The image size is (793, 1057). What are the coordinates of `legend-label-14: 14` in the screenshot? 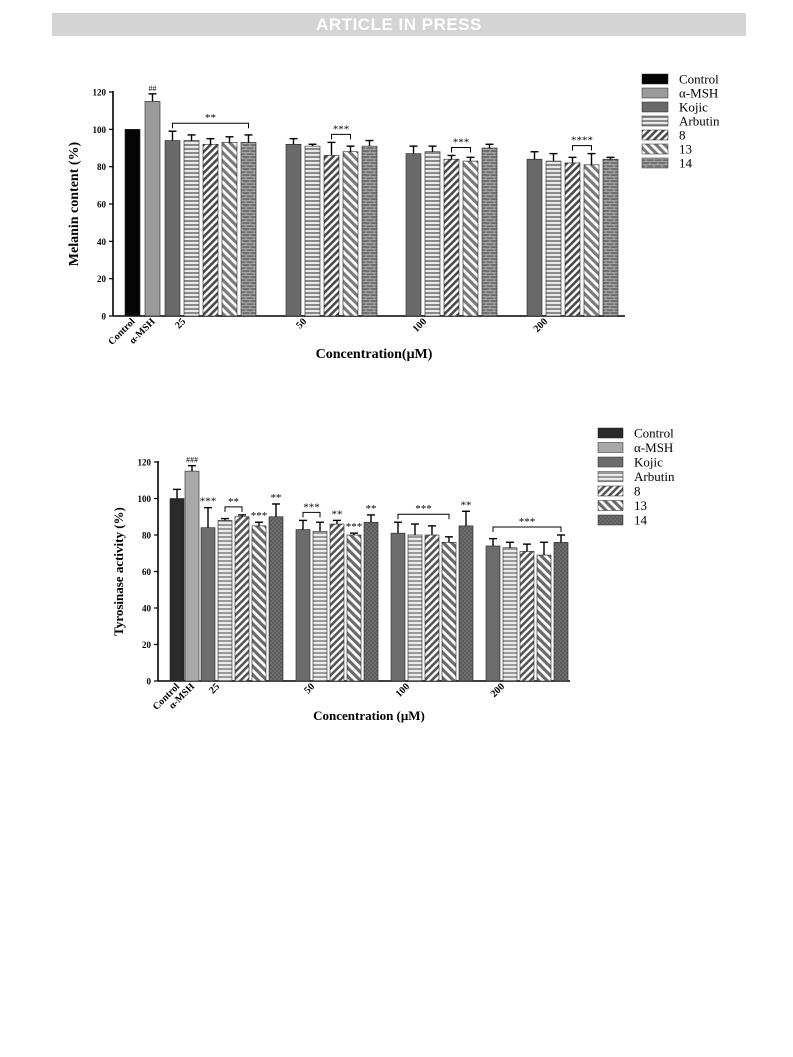 It's located at (686, 163).